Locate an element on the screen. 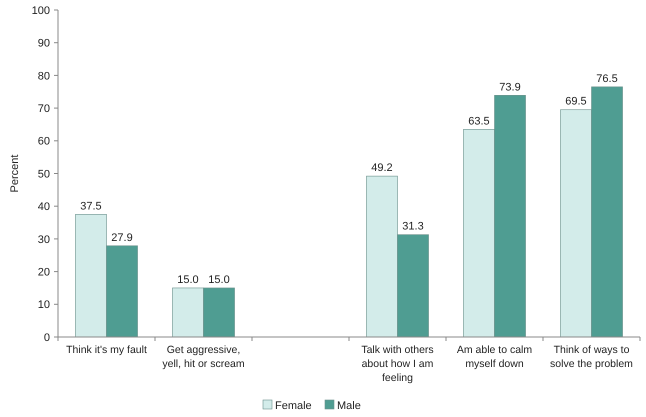 This screenshot has width=646, height=417. y-tick-label: 20 is located at coordinates (44, 272).